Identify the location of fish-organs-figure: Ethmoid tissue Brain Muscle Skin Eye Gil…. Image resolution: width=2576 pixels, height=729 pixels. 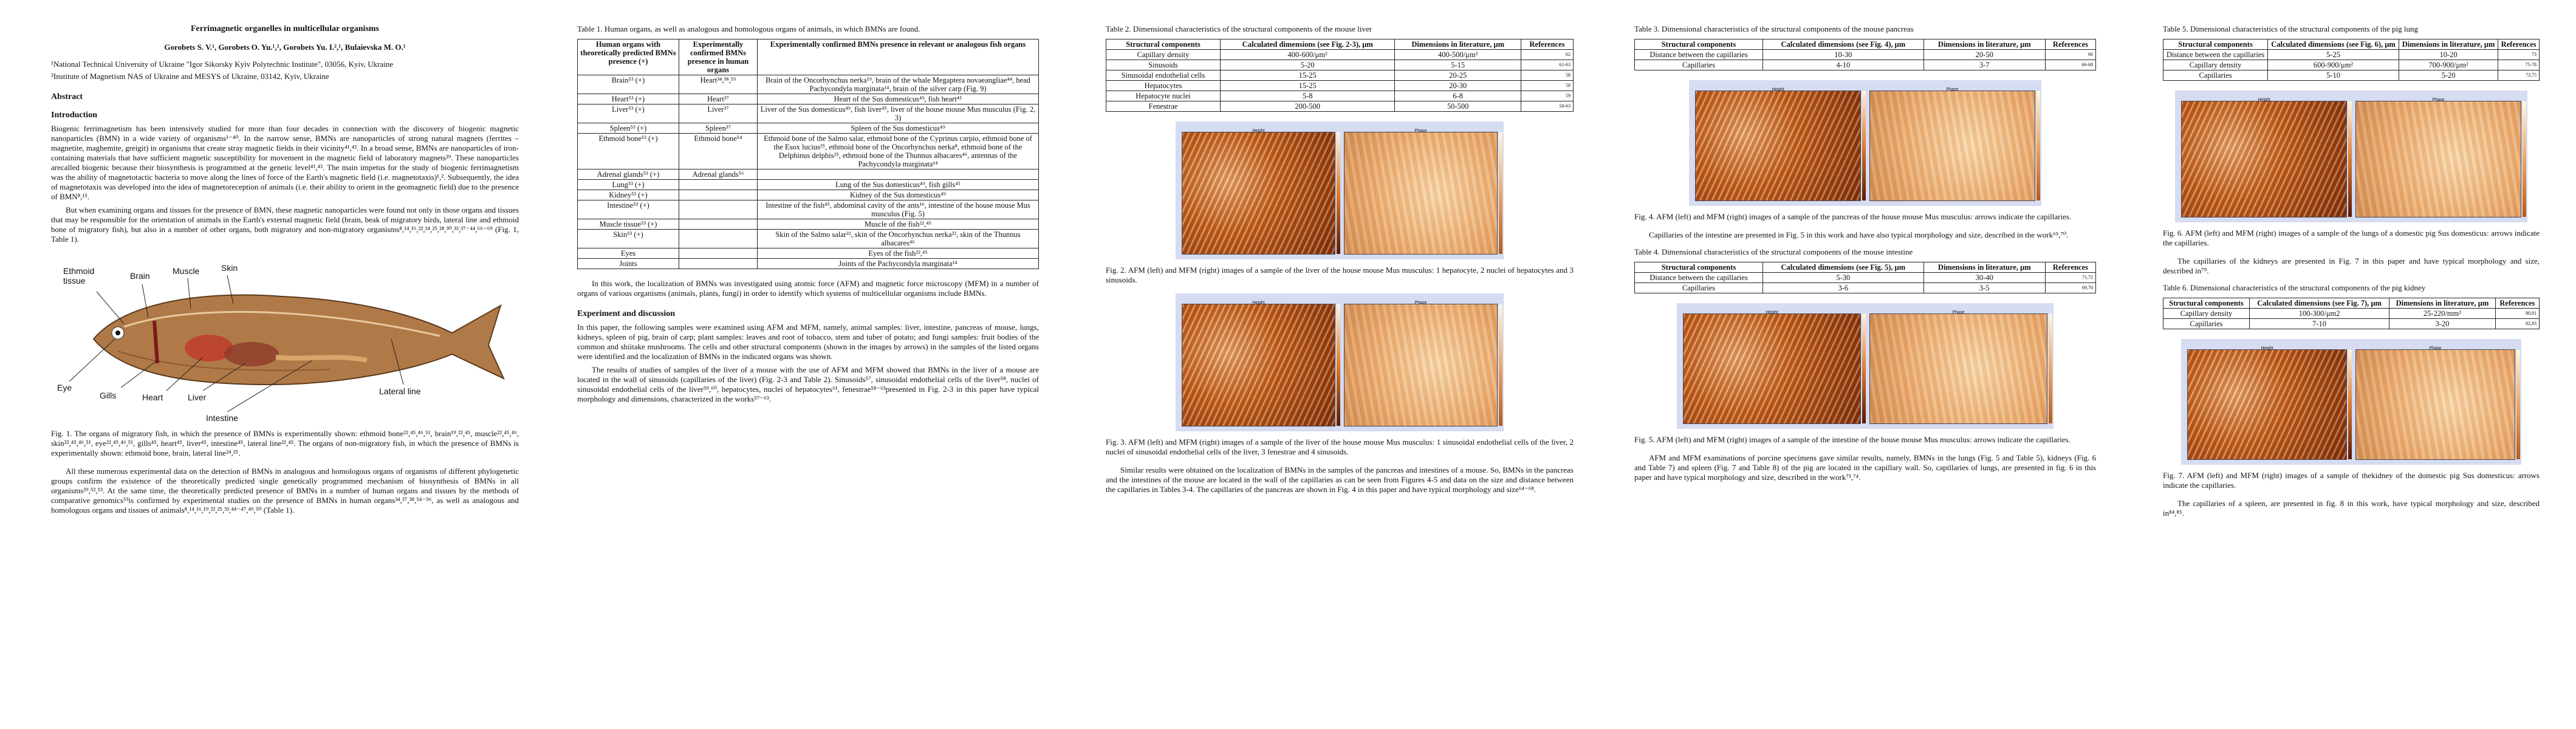
(285, 336).